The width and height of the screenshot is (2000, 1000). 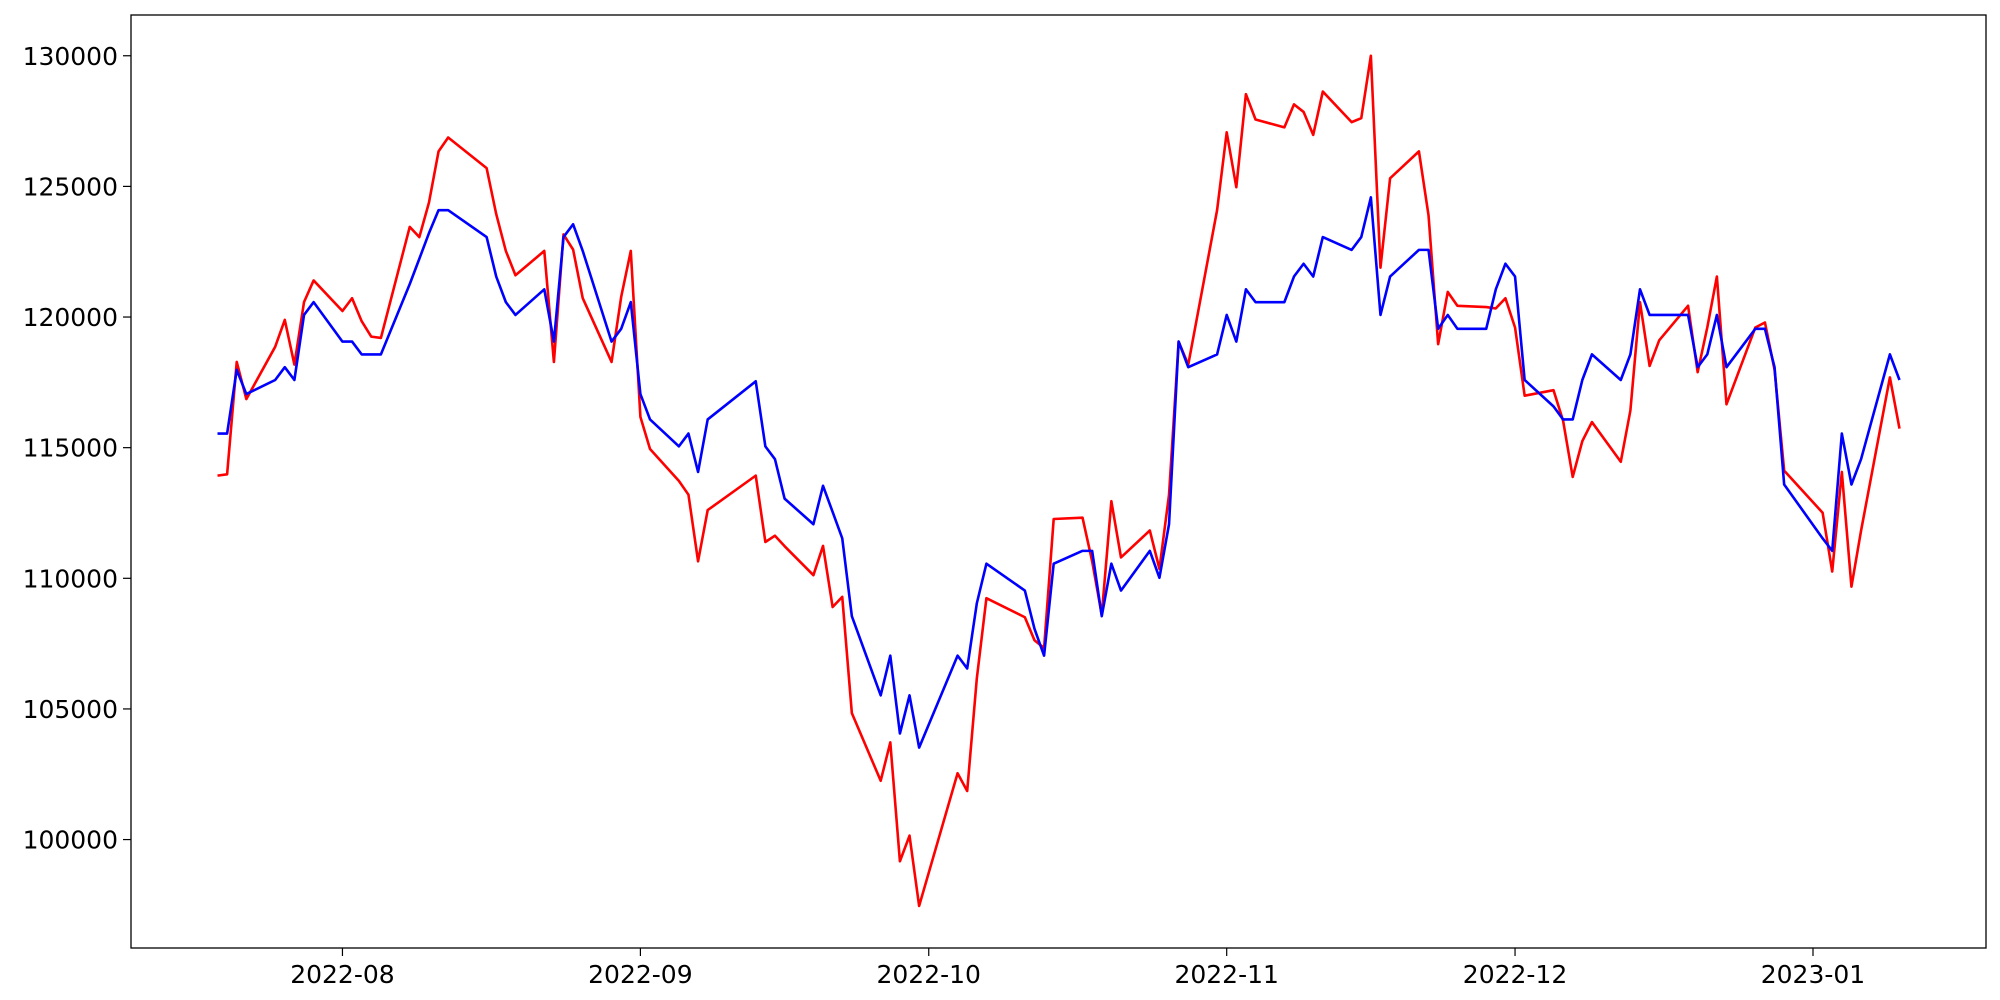 I want to click on x-tick-label: 2022-11, so click(x=1226, y=974).